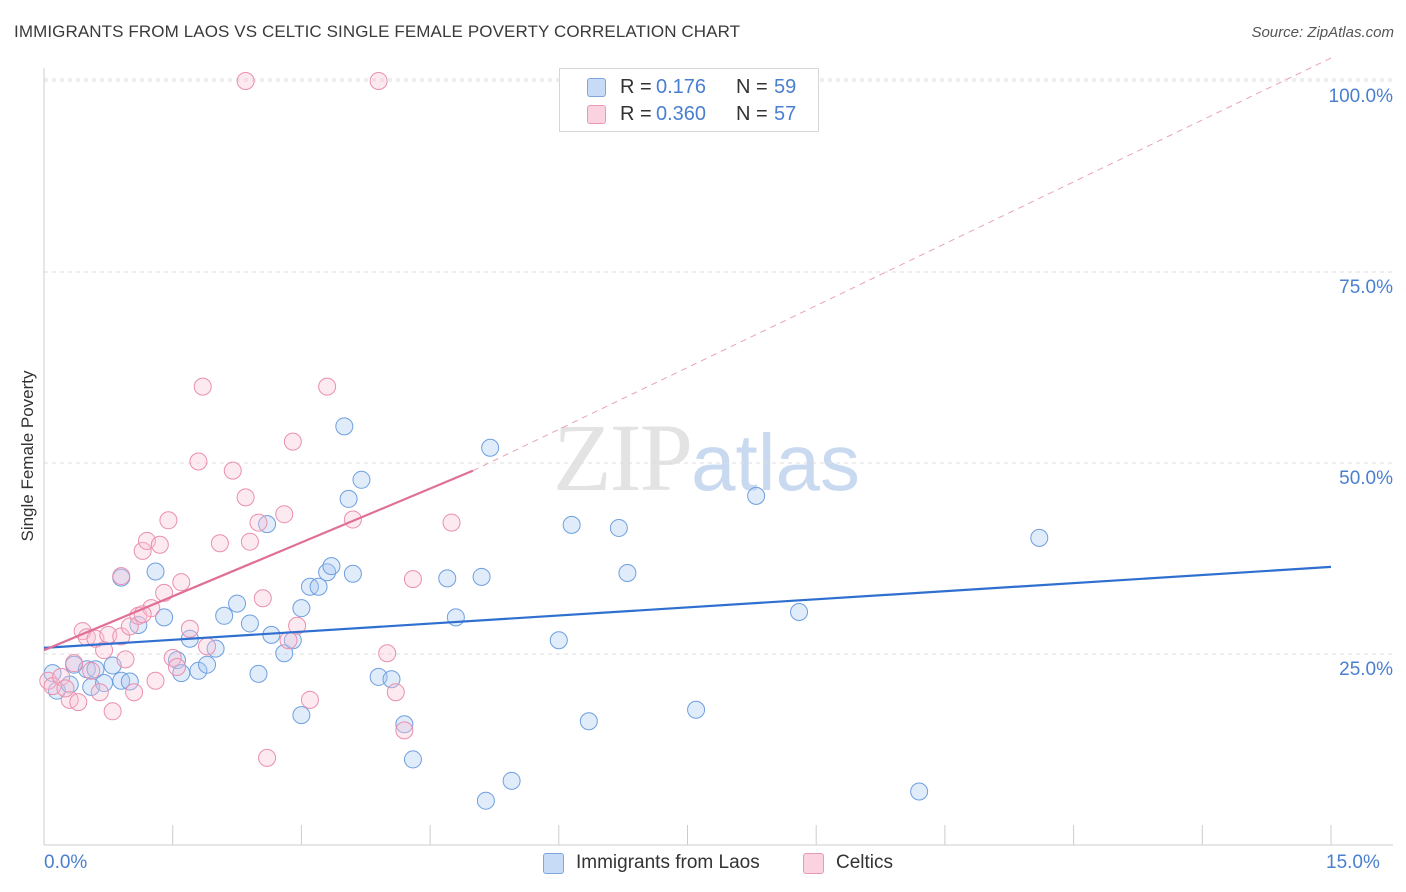 This screenshot has width=1406, height=892. Describe the element at coordinates (258, 560) in the screenshot. I see `celtics-trend-line` at that location.